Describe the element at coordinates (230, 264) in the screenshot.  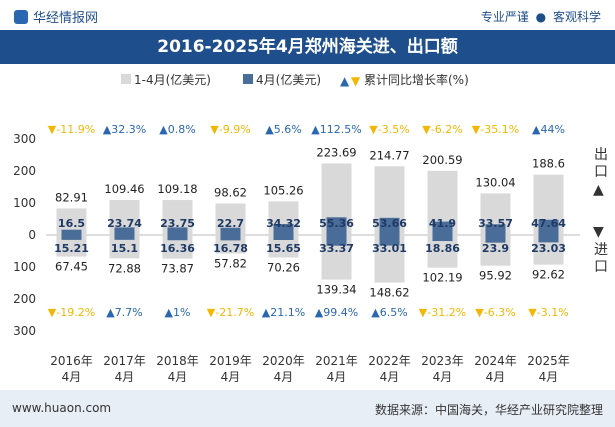
I see `import-cum-label: 57.82` at that location.